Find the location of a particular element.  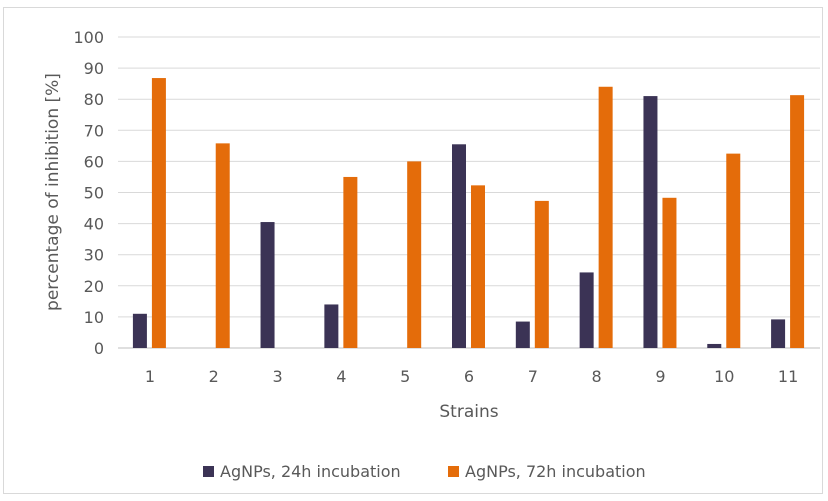

y-tick-label: 50 is located at coordinates (94, 193).